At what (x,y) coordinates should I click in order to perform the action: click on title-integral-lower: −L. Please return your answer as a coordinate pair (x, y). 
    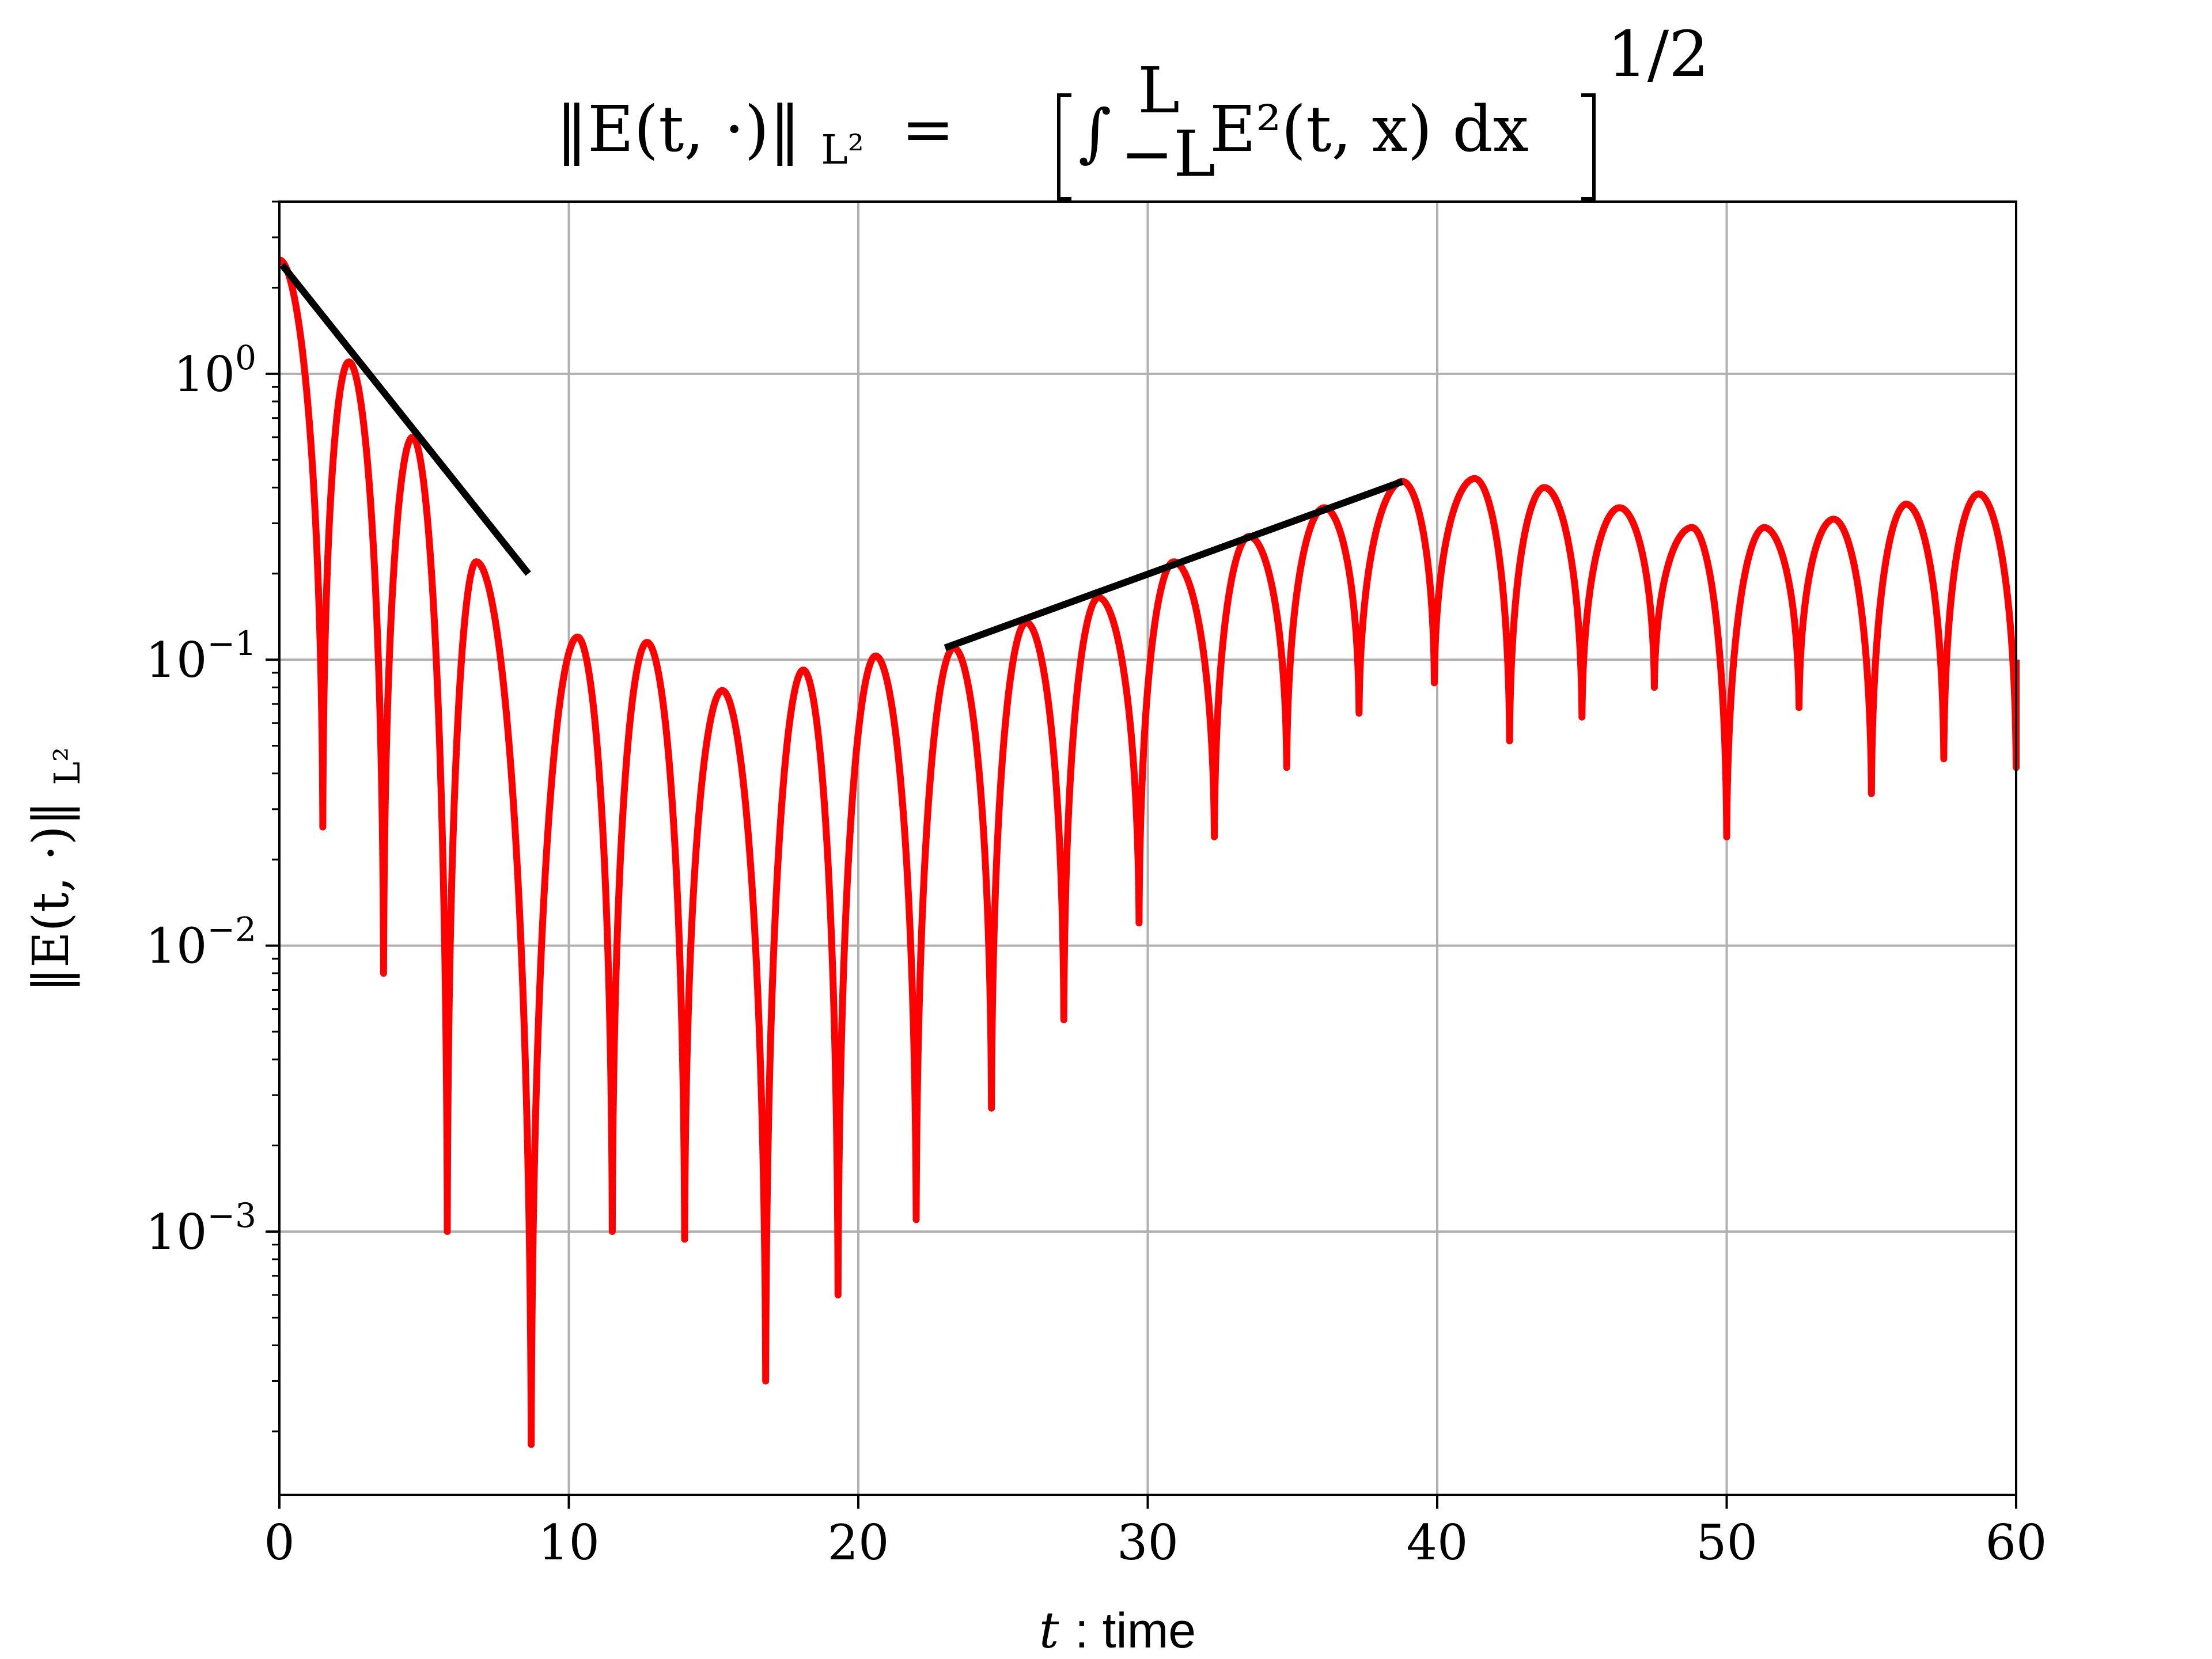
    Looking at the image, I should click on (1167, 154).